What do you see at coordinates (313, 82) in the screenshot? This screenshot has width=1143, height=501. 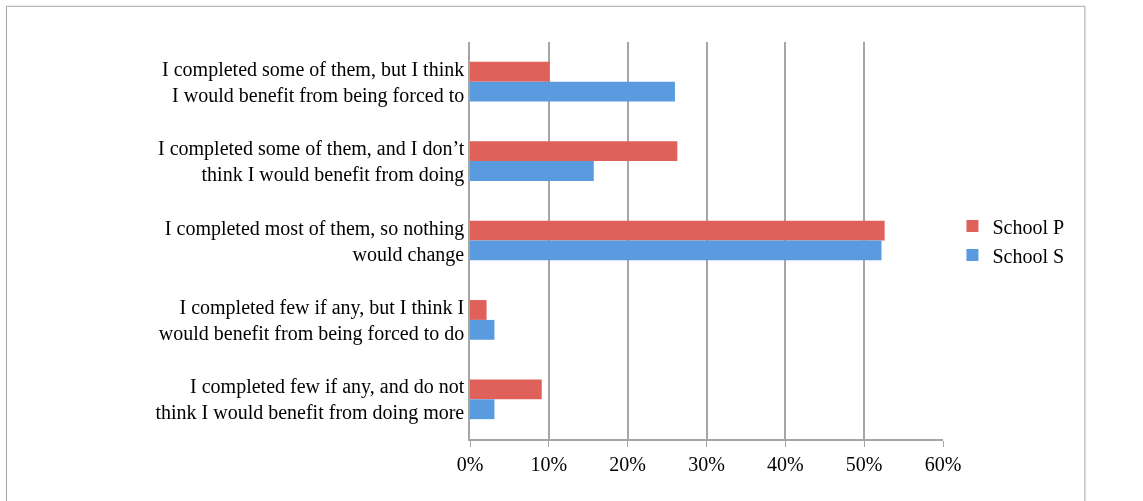 I see `y-tick-label: I completed some of them, but I think I would benefit from being forced to` at bounding box center [313, 82].